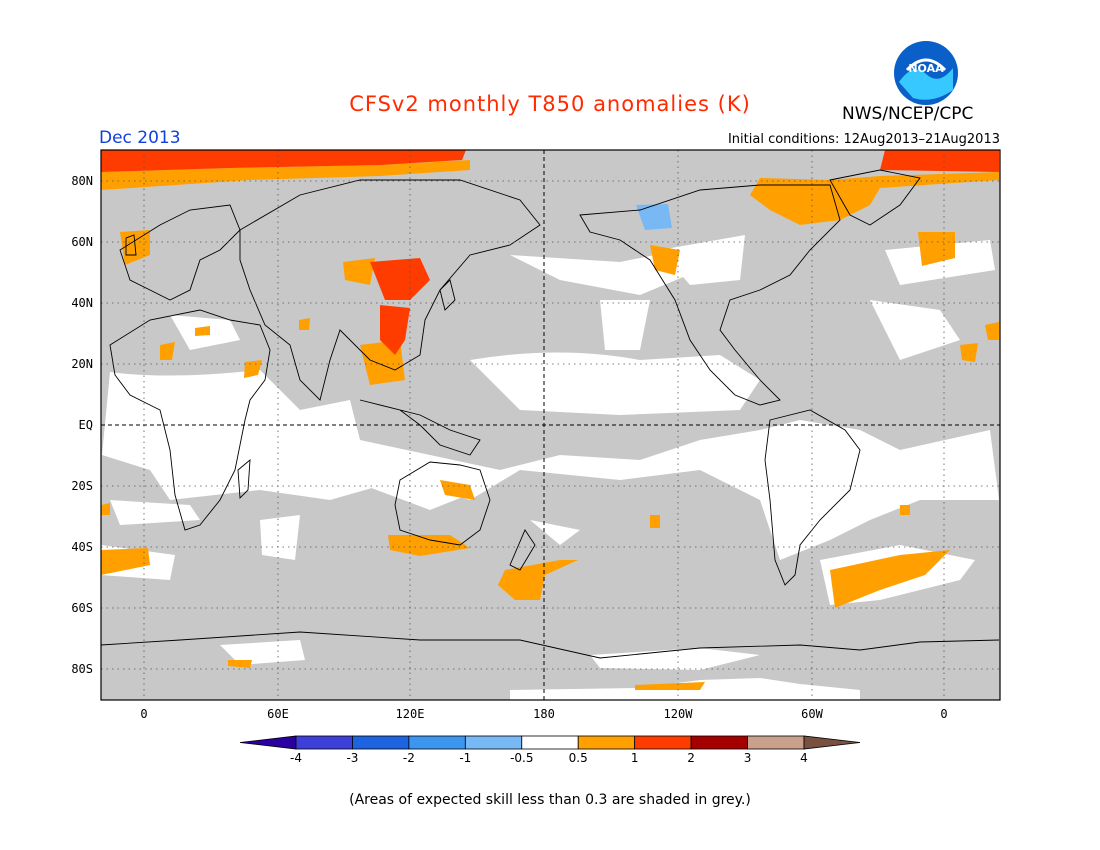 The image size is (1100, 850). I want to click on colorbar-label: 4, so click(804, 758).